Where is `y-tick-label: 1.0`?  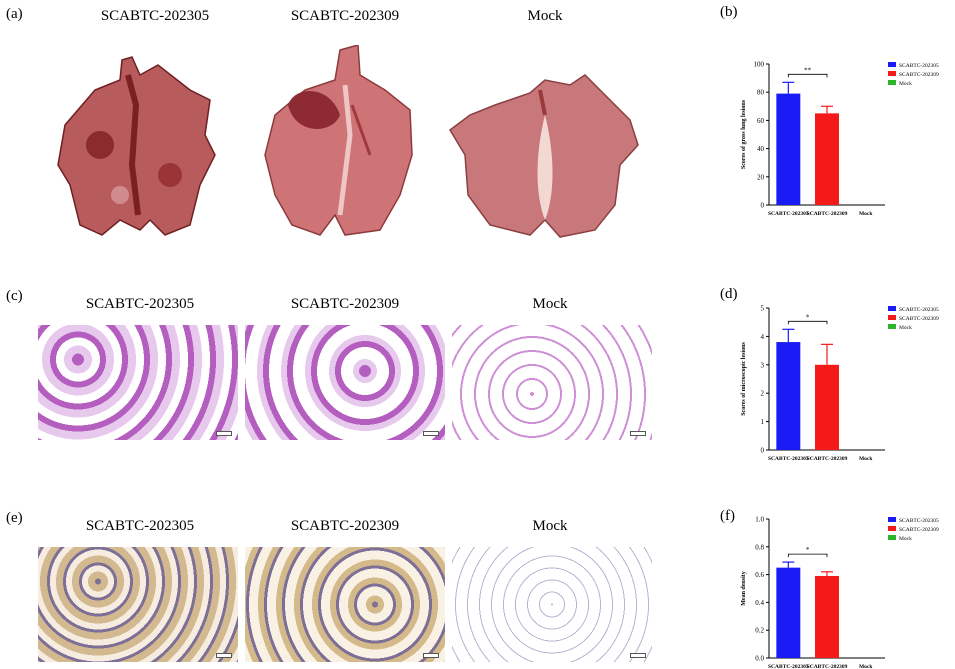
y-tick-label: 1.0 is located at coordinates (759, 520).